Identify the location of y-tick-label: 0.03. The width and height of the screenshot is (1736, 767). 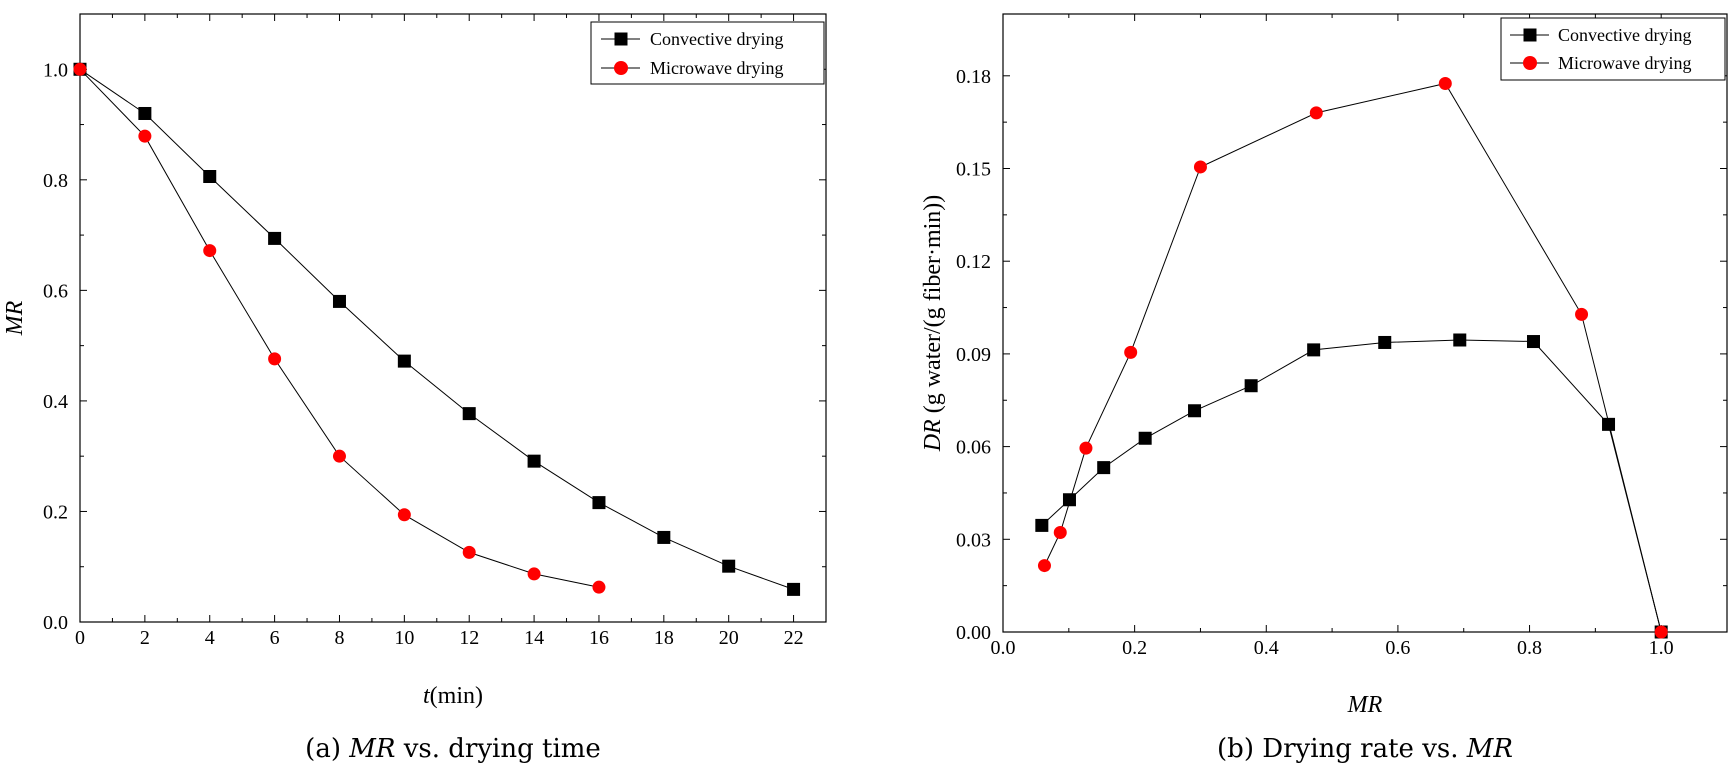
(973, 540).